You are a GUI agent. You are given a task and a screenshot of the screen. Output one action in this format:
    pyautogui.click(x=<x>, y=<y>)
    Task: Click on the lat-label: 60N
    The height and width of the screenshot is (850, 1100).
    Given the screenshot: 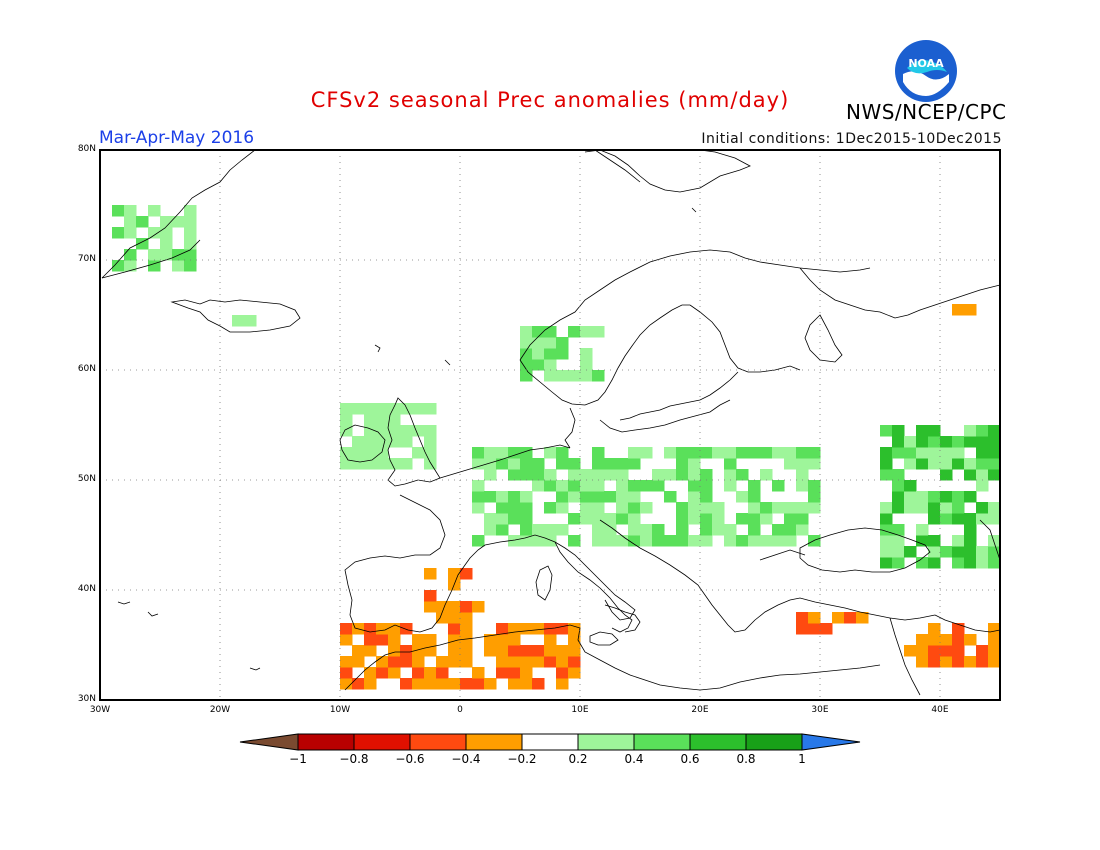 What is the action you would take?
    pyautogui.click(x=86, y=369)
    